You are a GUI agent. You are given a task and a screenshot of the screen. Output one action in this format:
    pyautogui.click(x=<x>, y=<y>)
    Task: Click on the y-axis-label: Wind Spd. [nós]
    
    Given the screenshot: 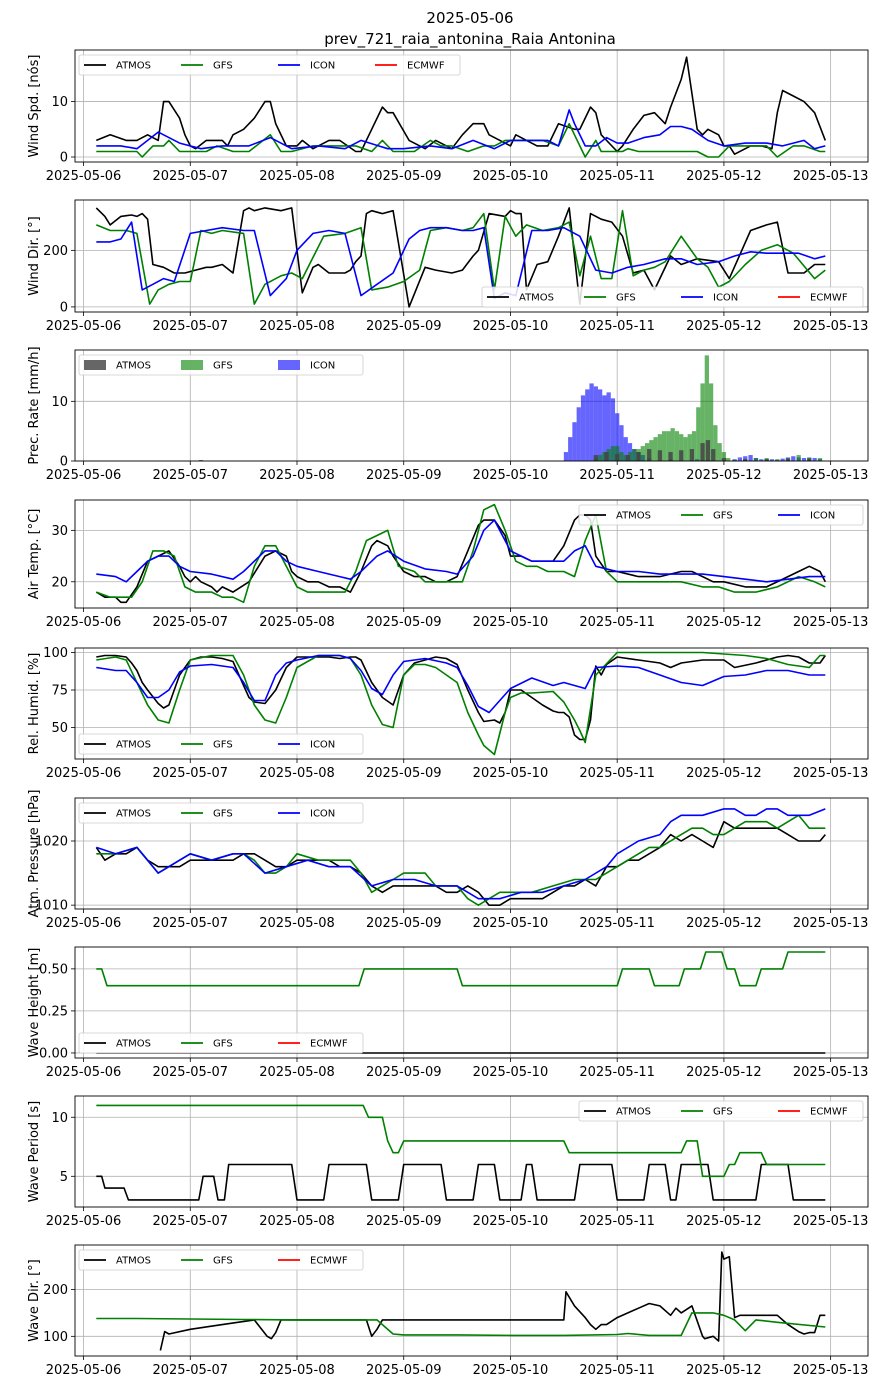 What is the action you would take?
    pyautogui.click(x=34, y=106)
    